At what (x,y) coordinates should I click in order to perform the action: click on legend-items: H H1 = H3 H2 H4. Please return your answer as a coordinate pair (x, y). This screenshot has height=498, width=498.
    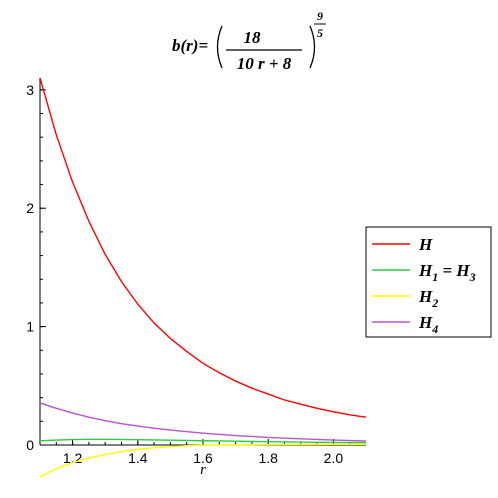
    Looking at the image, I should click on (424, 285).